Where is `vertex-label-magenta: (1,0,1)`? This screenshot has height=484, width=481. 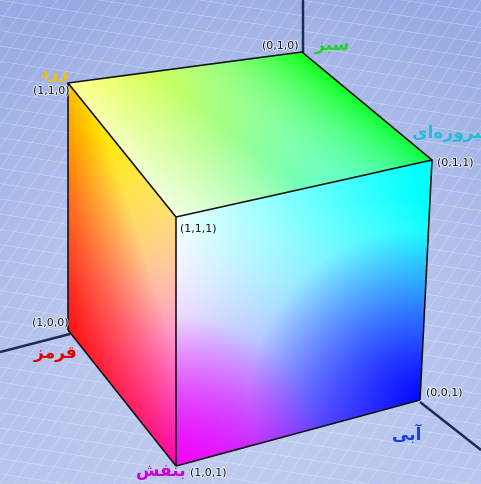 vertex-label-magenta: (1,0,1) is located at coordinates (208, 472).